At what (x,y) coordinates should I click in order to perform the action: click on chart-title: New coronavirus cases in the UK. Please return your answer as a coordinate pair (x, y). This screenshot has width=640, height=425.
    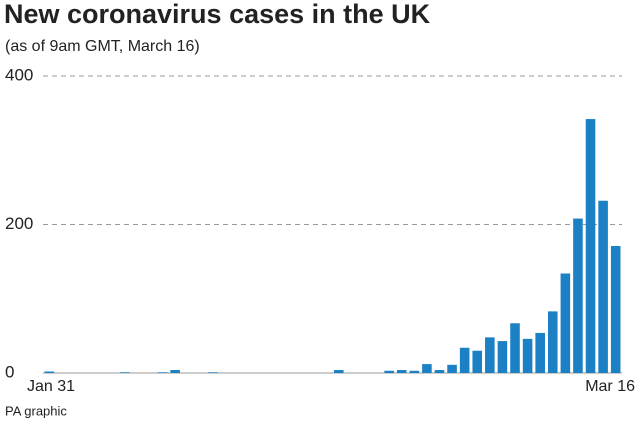
    Looking at the image, I should click on (217, 14).